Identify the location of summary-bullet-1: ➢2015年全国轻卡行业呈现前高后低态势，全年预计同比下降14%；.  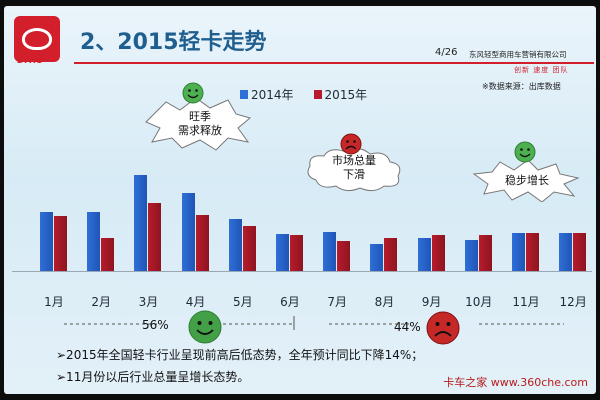
(240, 355).